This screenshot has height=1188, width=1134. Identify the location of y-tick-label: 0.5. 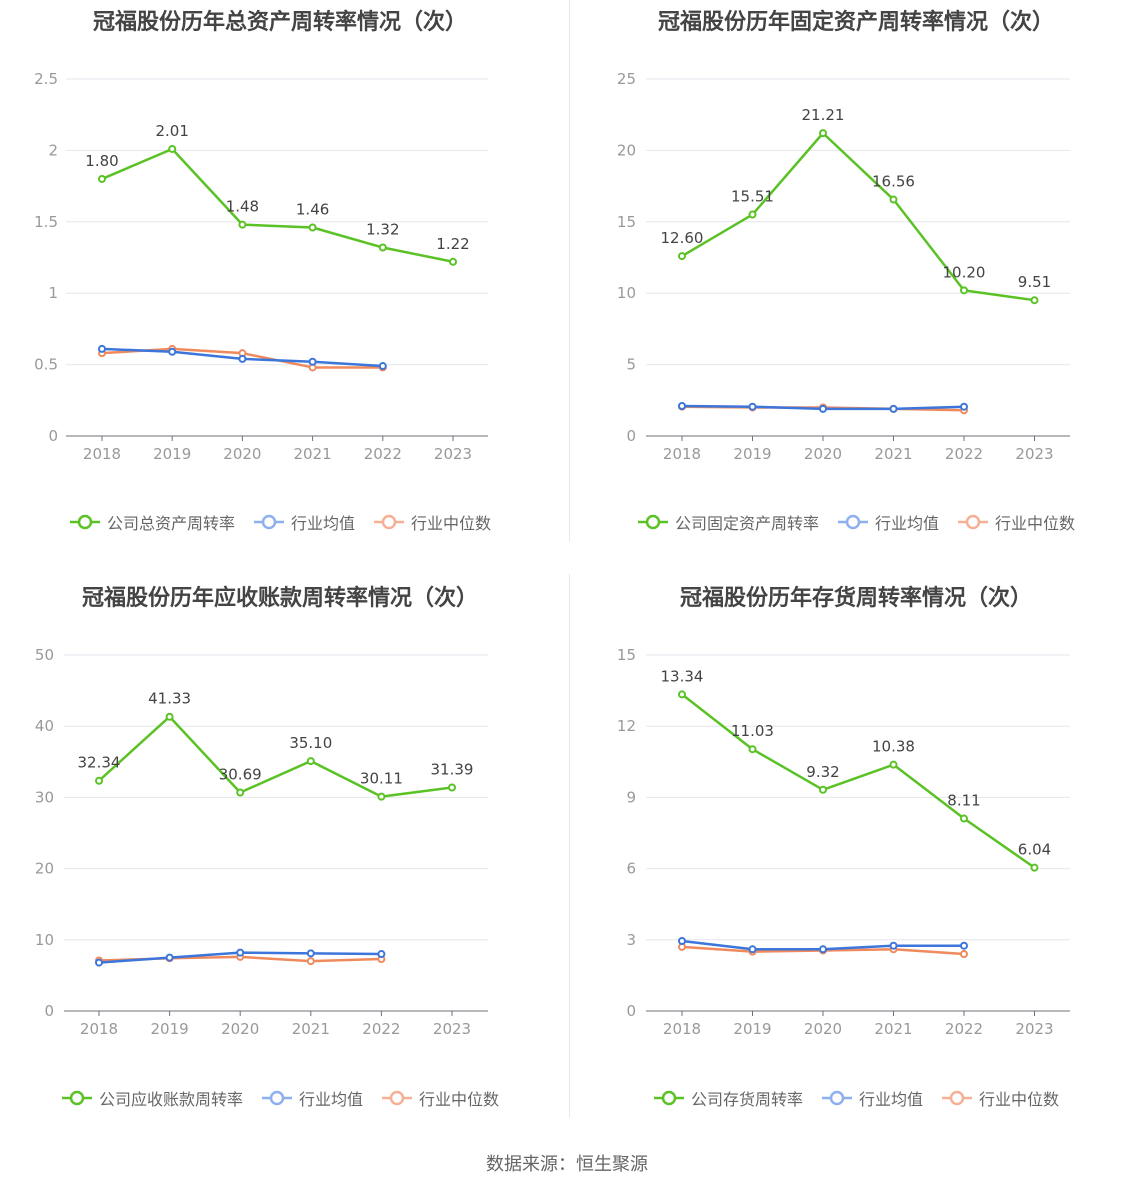
(46, 365).